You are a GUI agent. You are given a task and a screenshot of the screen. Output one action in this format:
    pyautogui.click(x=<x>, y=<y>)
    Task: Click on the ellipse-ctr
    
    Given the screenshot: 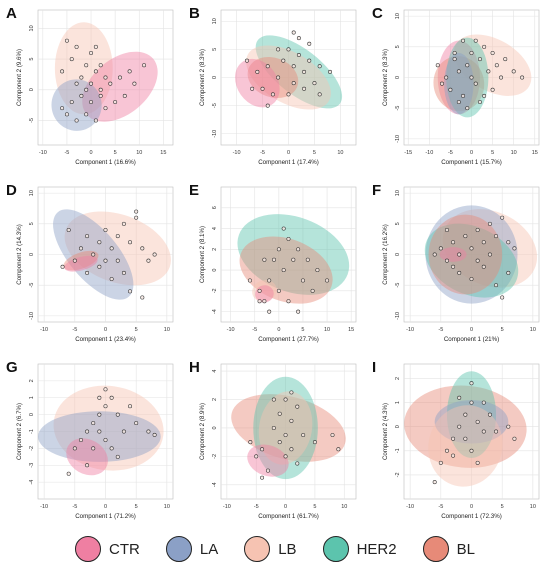 What is the action you would take?
    pyautogui.click(x=120, y=86)
    